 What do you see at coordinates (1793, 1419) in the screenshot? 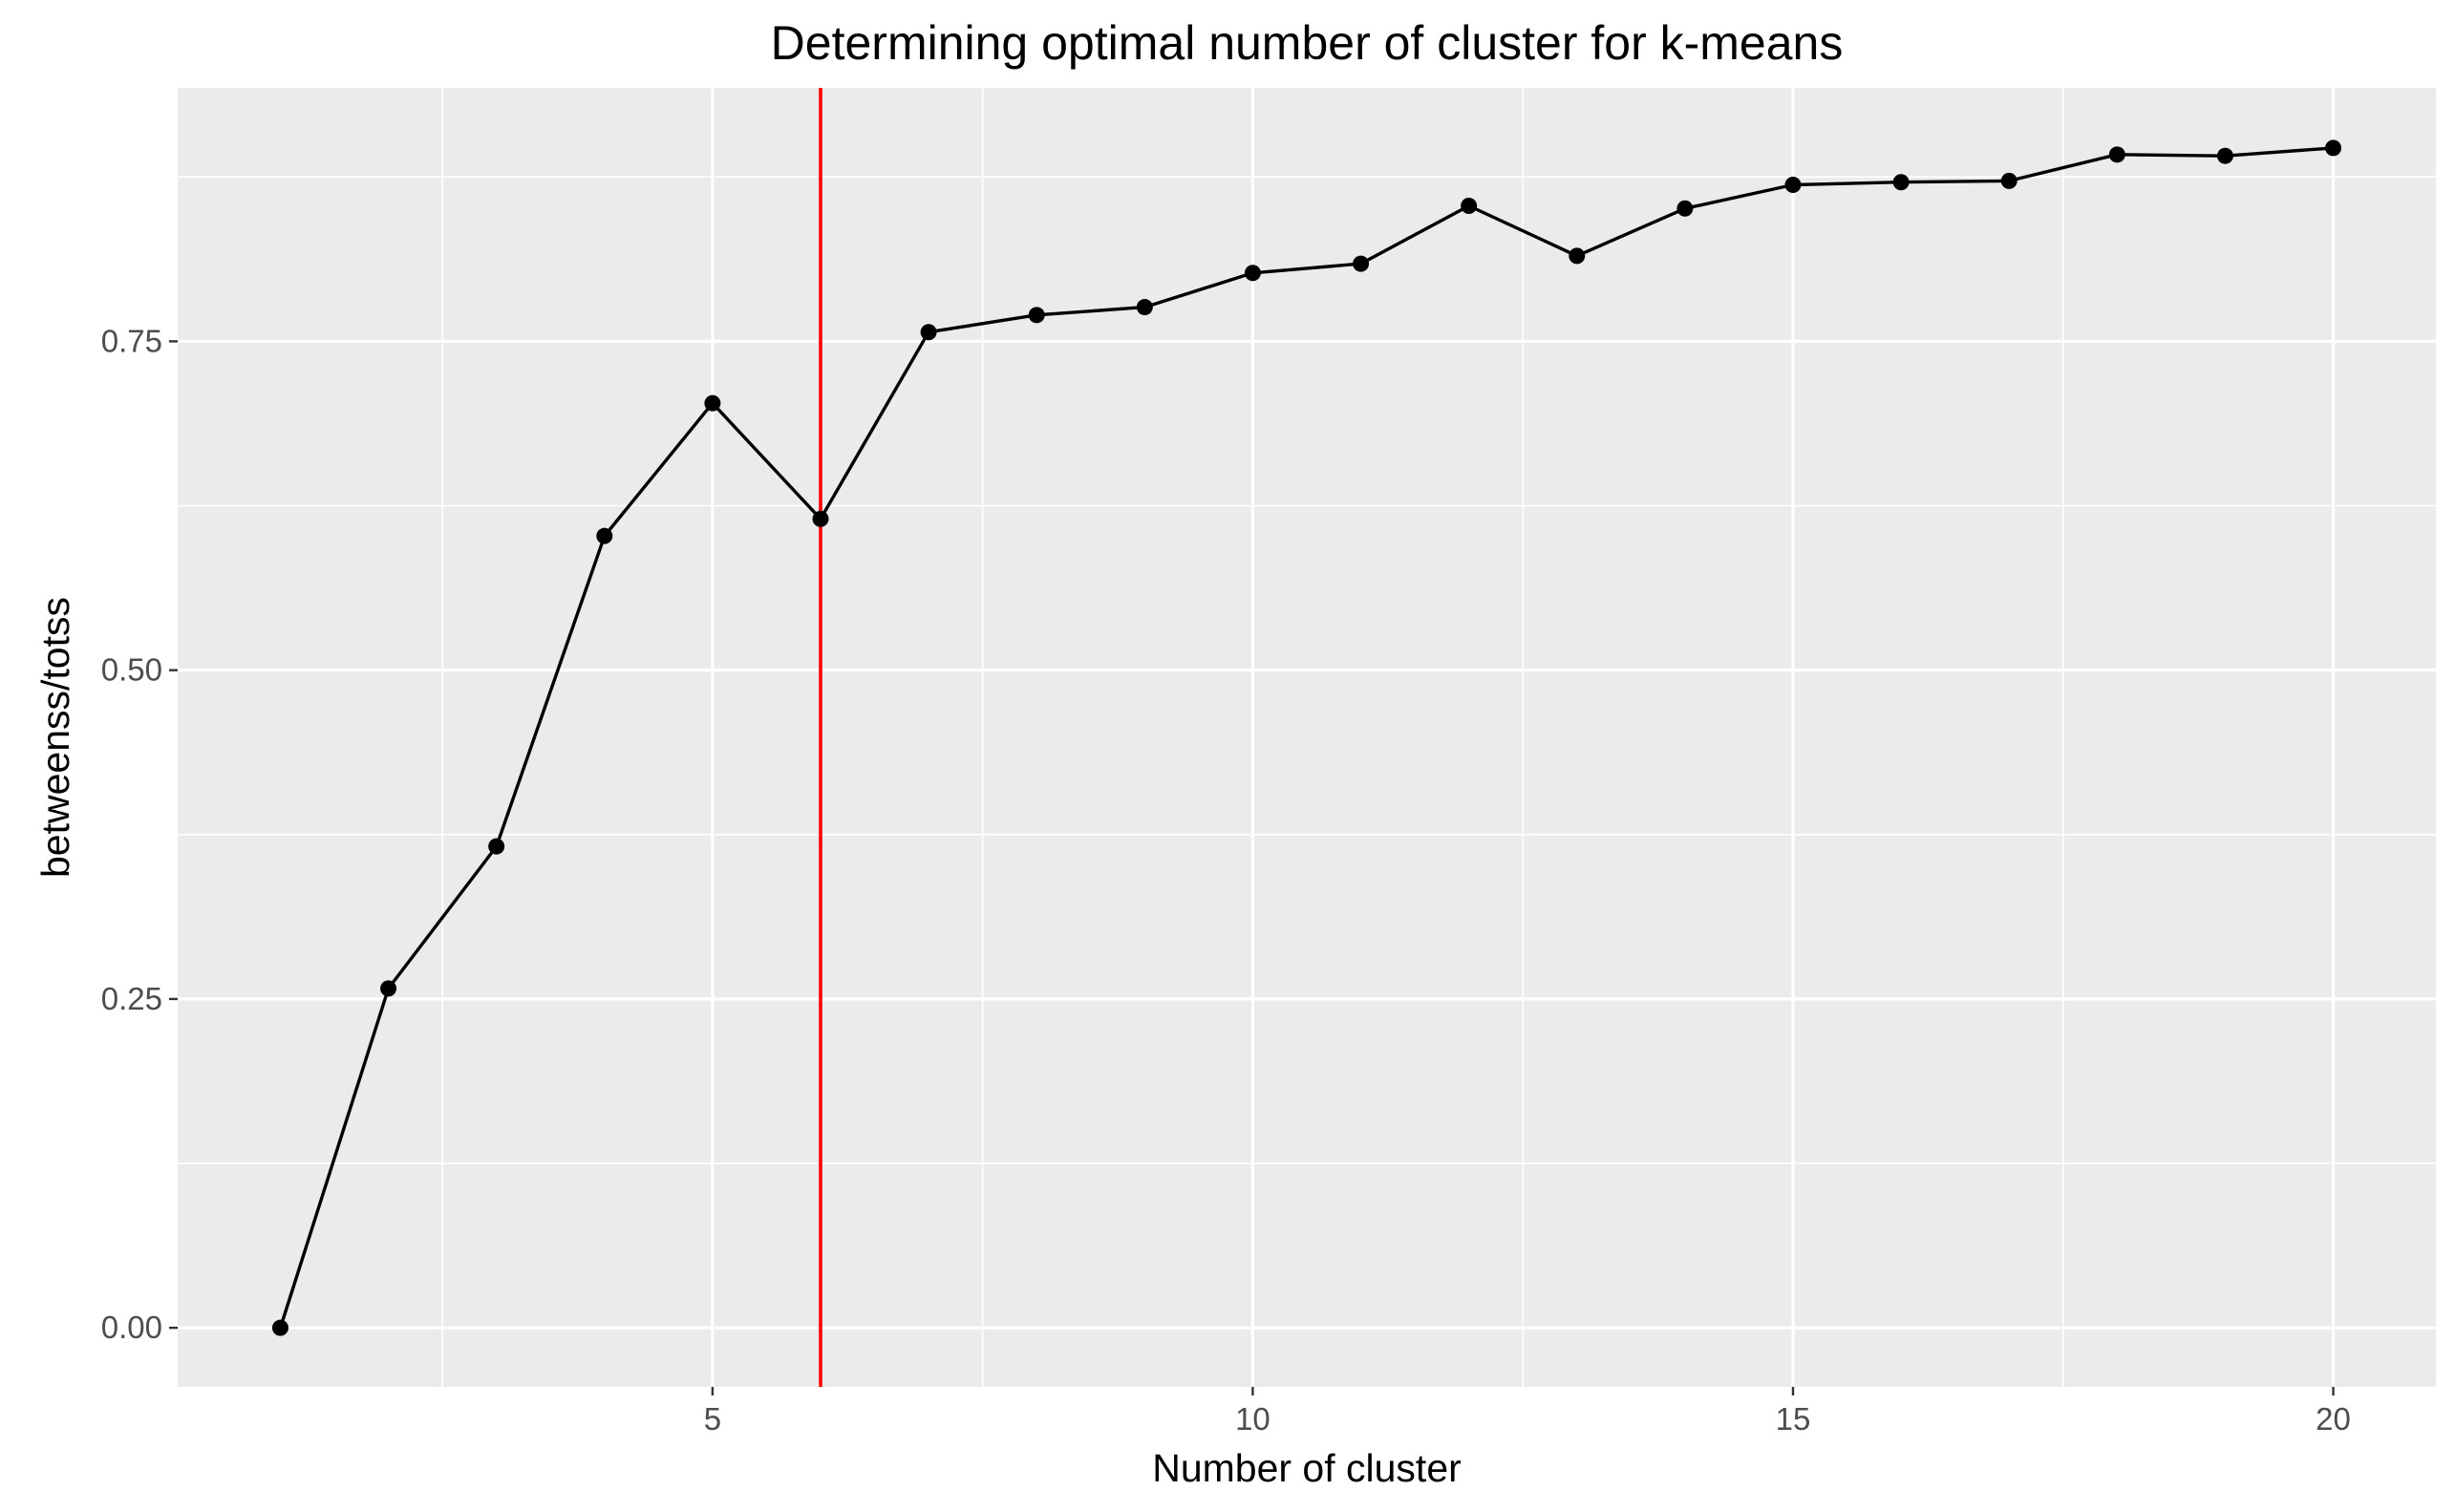
I see `x-tick-label: 15` at bounding box center [1793, 1419].